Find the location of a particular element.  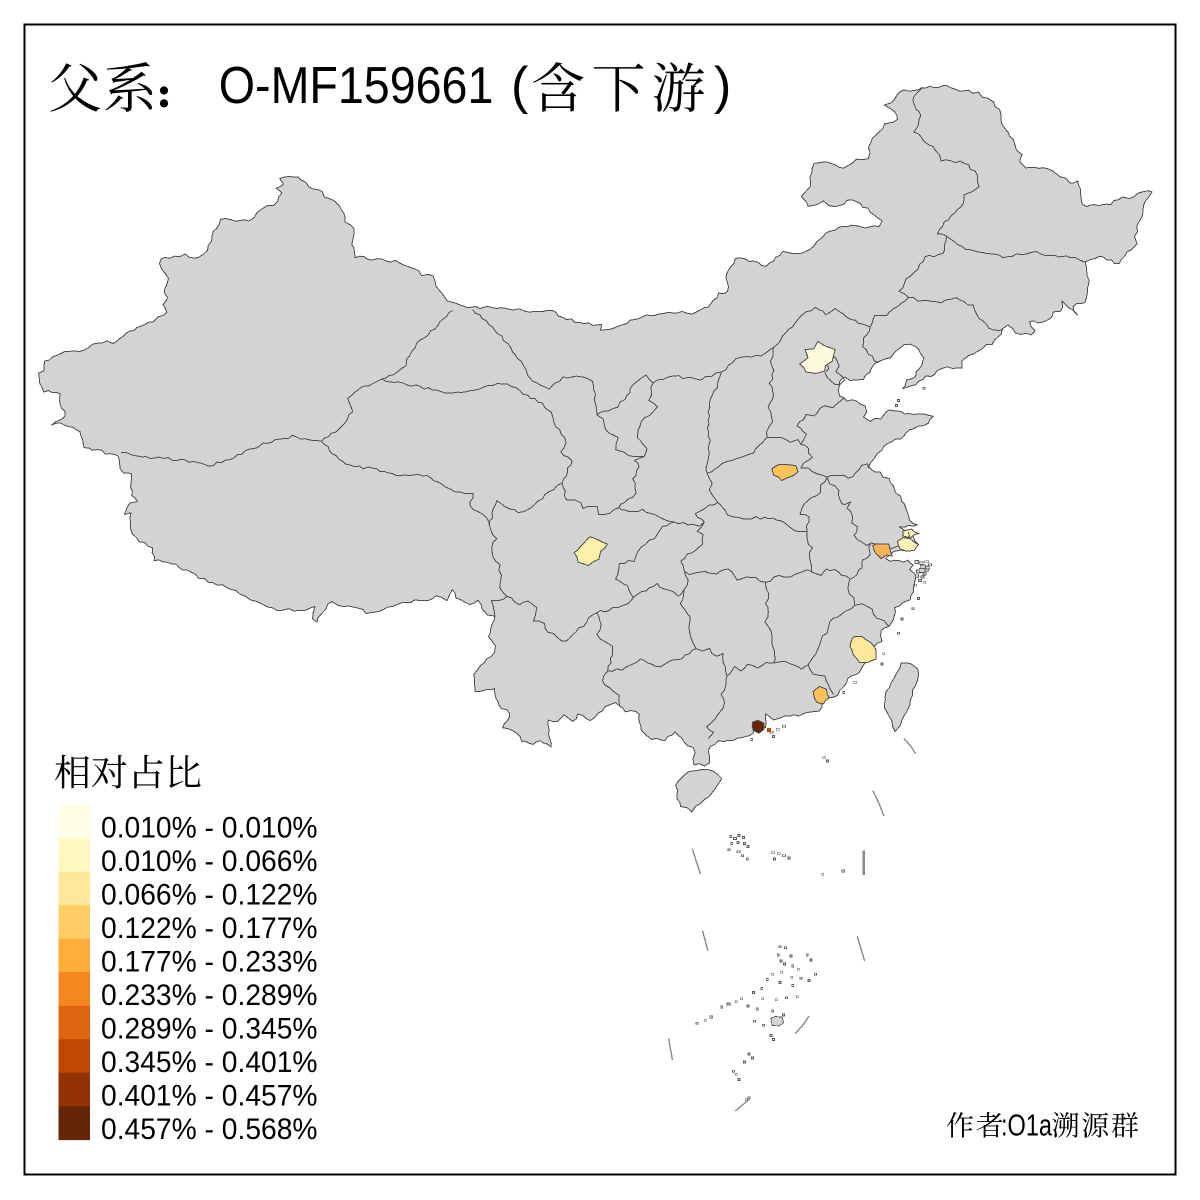

svg-text: 0.345% - 0.401% is located at coordinates (209, 1062).